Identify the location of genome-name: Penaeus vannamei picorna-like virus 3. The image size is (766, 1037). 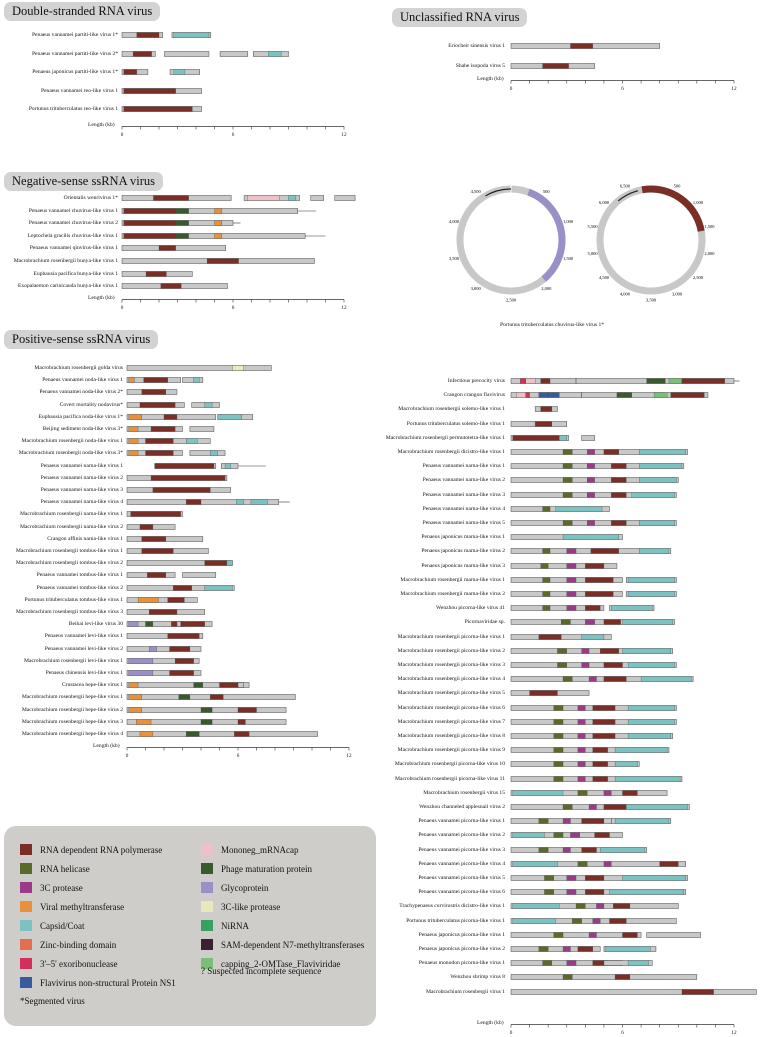
(461, 849).